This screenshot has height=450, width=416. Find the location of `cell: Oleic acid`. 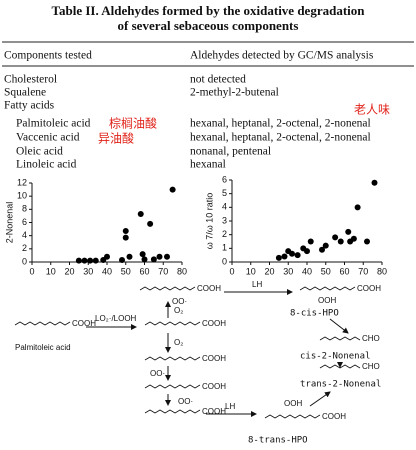

cell: Oleic acid is located at coordinates (39, 152).